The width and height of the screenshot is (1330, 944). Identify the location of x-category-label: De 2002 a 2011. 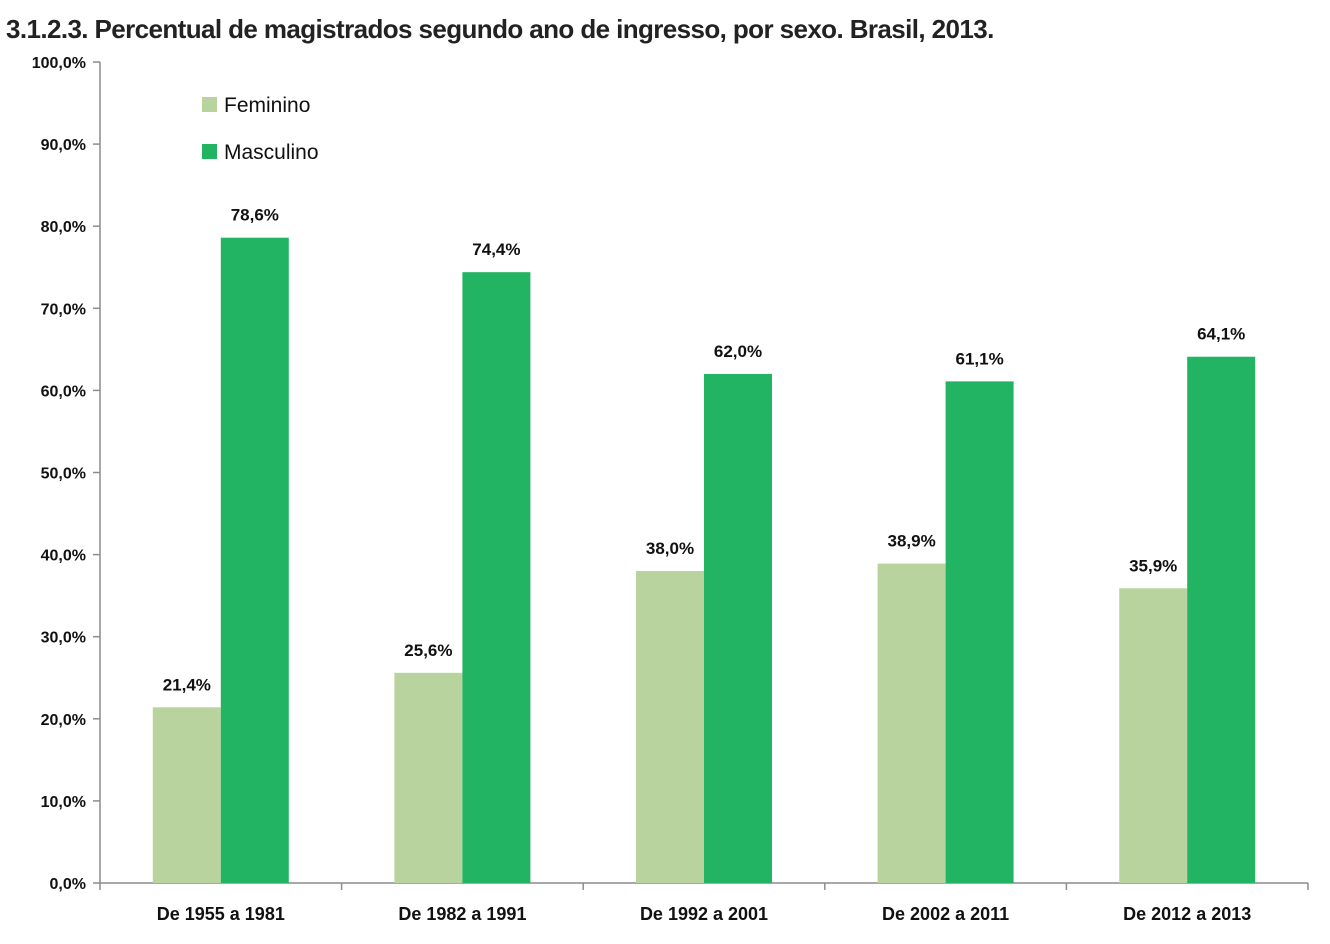
(945, 914).